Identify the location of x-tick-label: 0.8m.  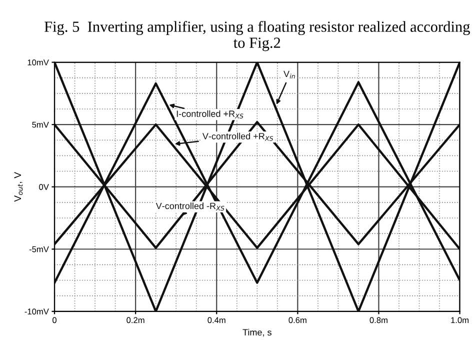
(379, 320).